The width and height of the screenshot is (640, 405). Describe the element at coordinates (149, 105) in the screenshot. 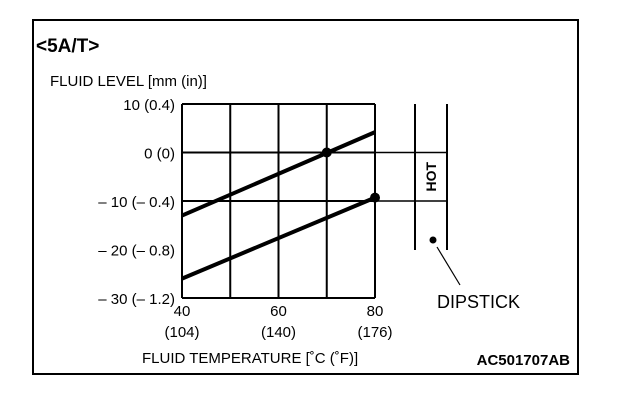

I see `y-tick-label: 10 (0.4)` at that location.